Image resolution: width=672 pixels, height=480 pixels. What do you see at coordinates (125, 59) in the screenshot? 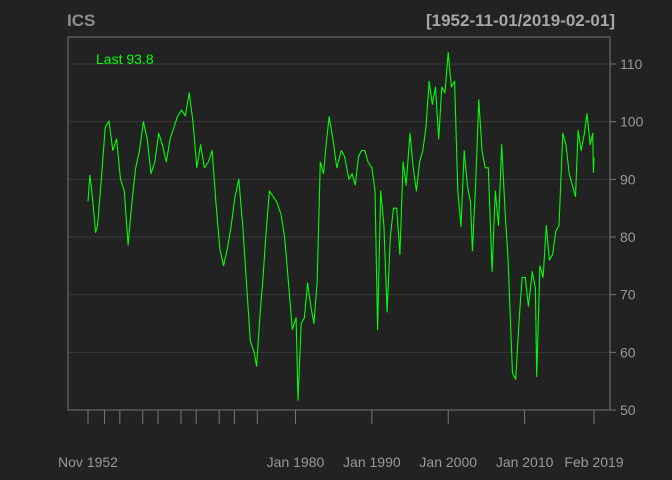
I see `last-value-label: Last 93.8` at bounding box center [125, 59].